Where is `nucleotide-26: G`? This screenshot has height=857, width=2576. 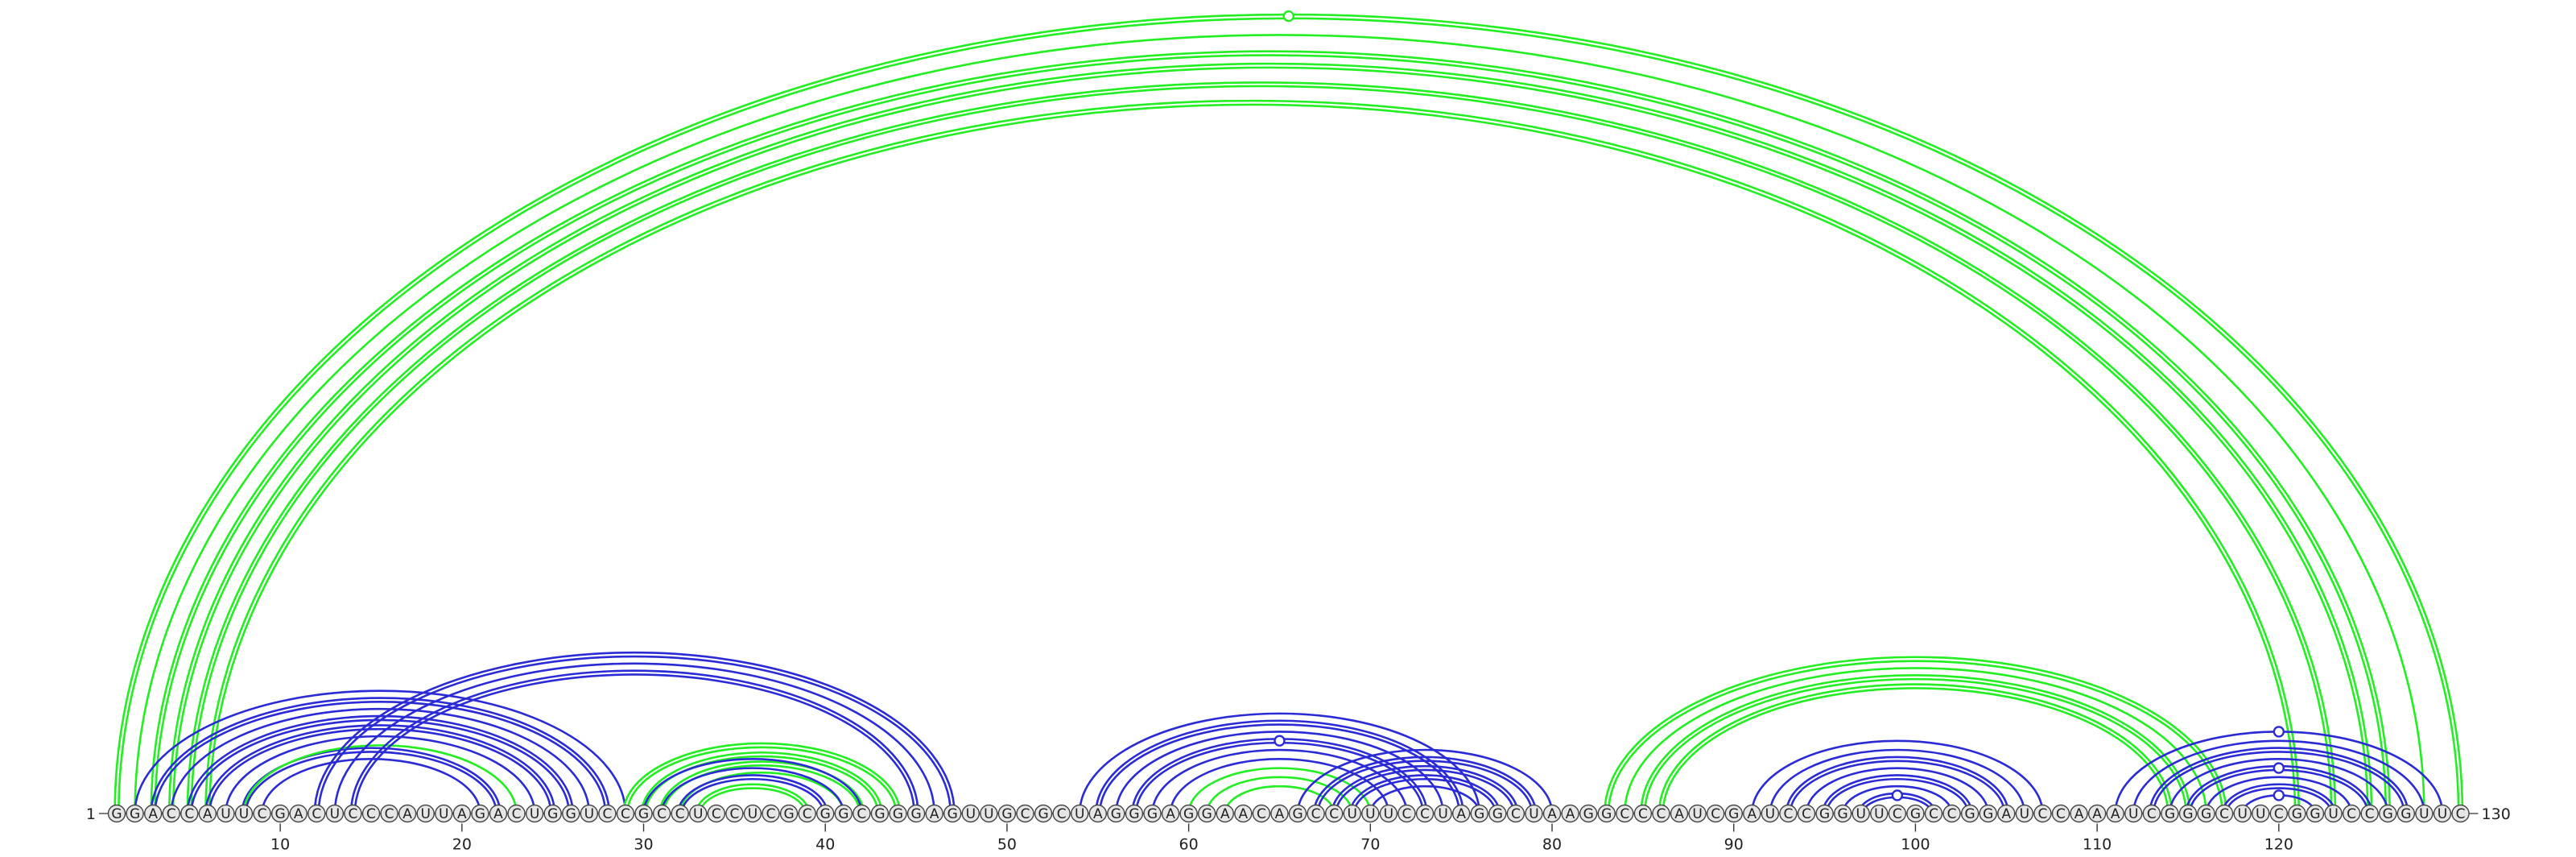
nucleotide-26: G is located at coordinates (571, 813).